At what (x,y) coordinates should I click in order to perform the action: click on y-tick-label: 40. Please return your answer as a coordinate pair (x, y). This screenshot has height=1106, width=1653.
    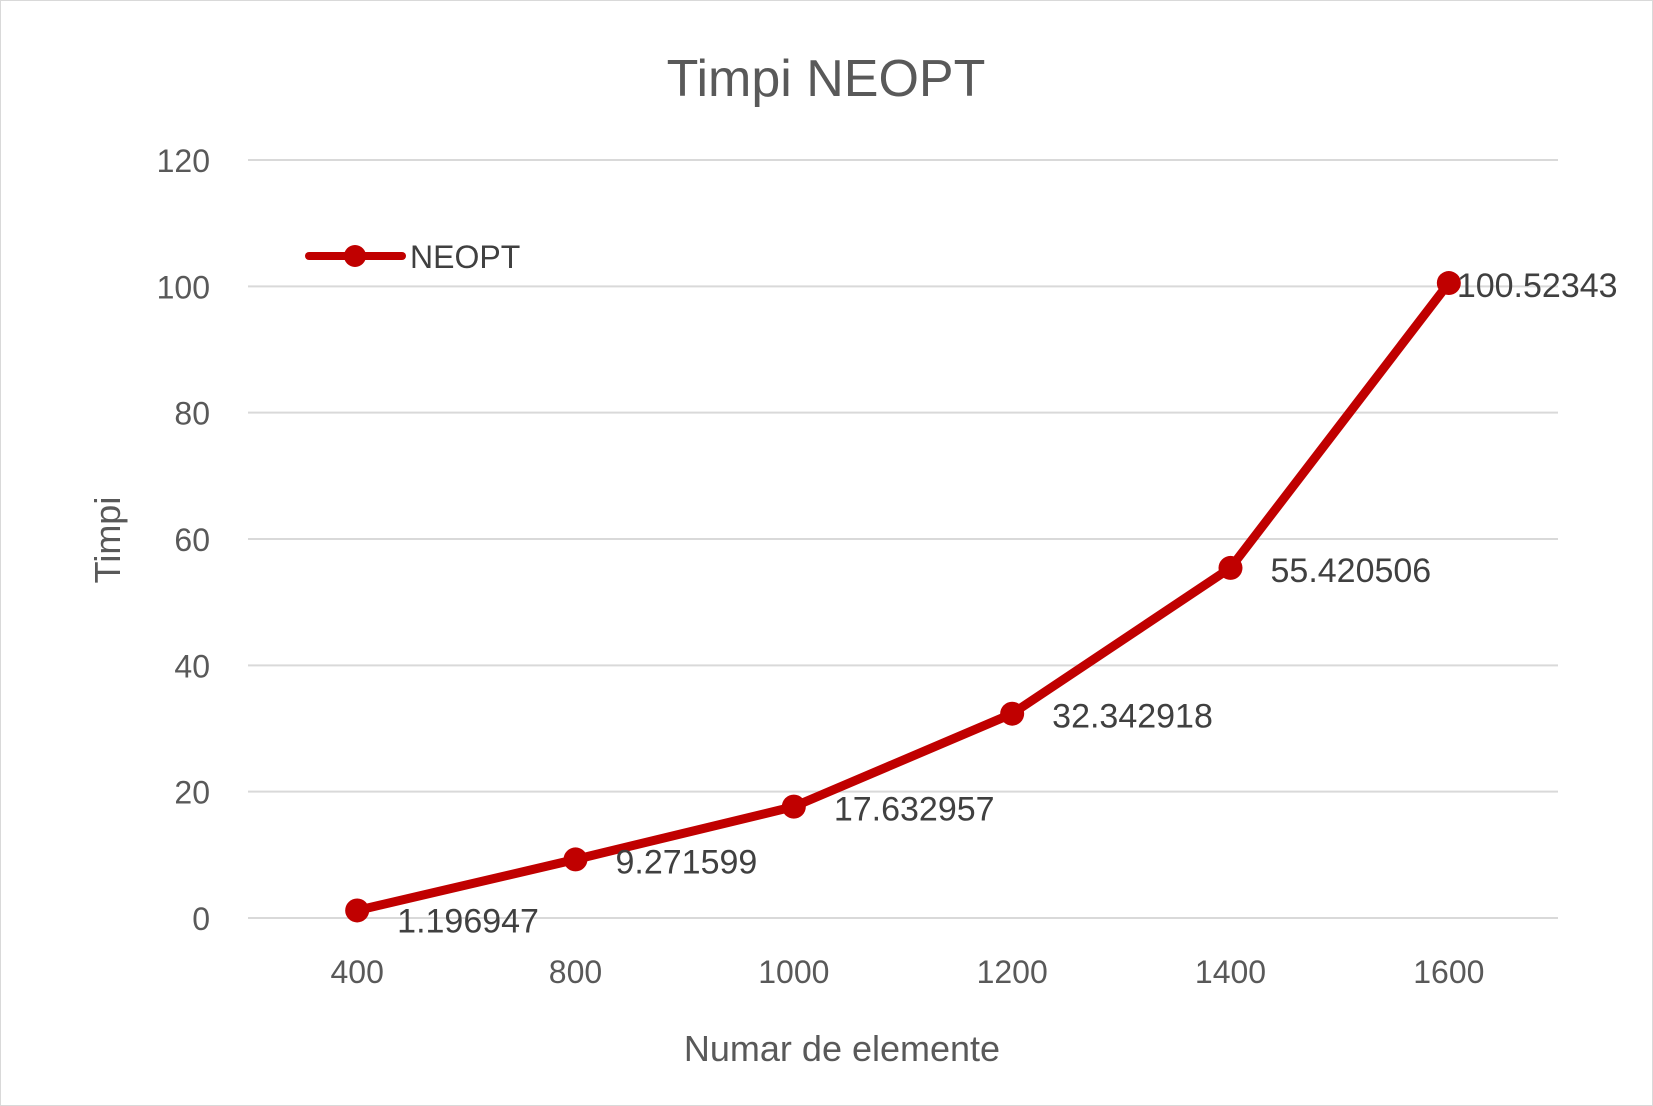
    Looking at the image, I should click on (192, 666).